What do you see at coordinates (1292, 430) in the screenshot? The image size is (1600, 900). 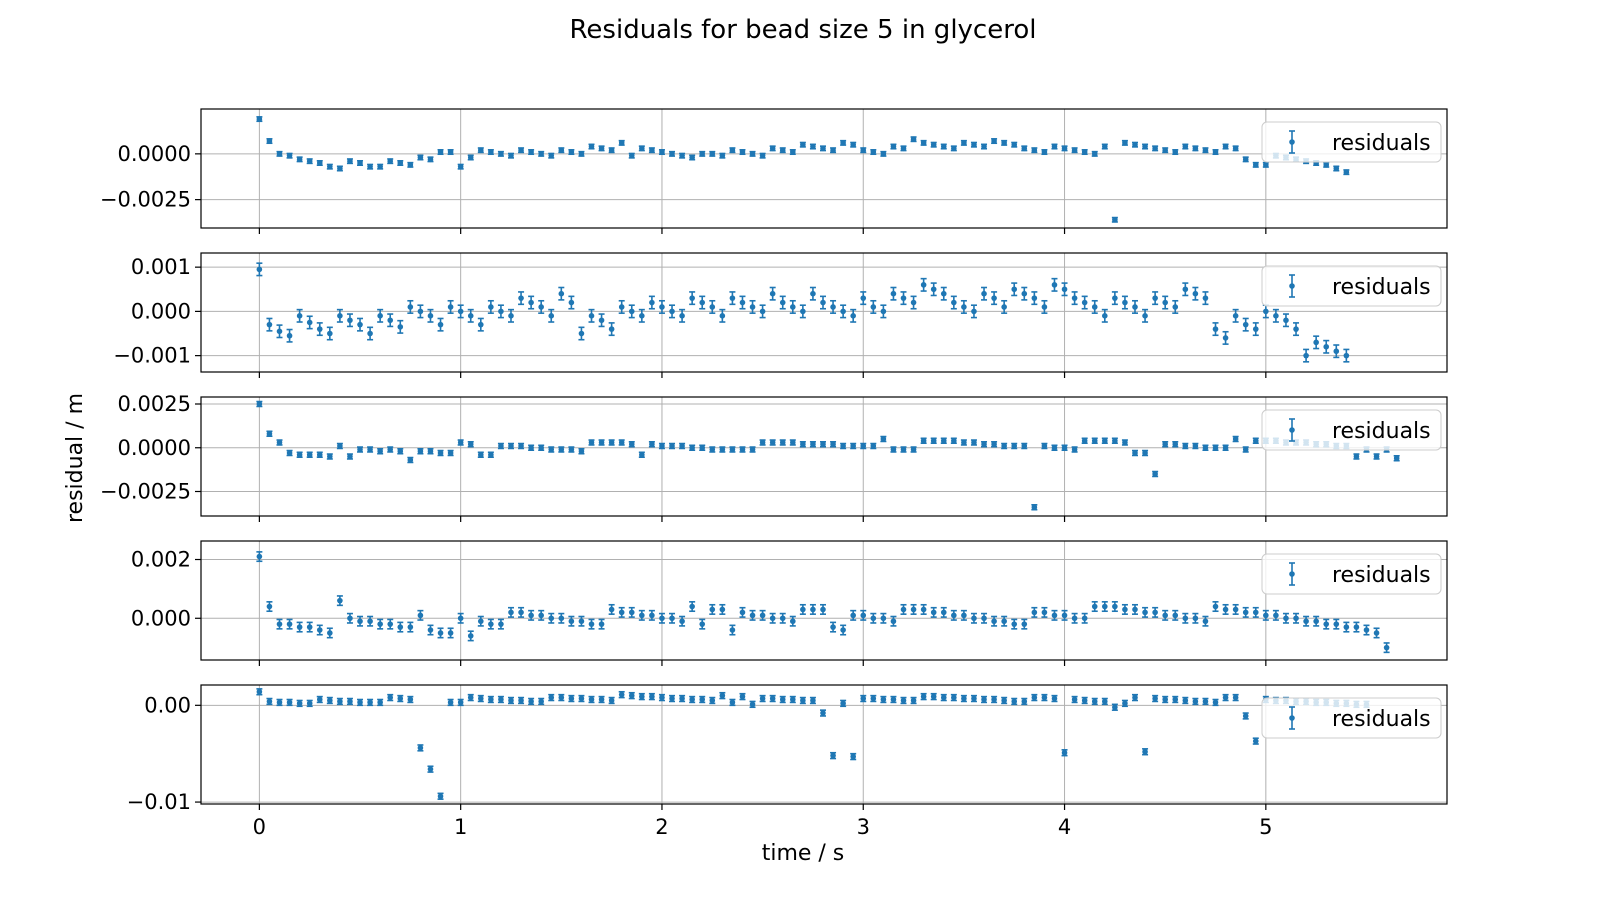 I see `legend-marker` at bounding box center [1292, 430].